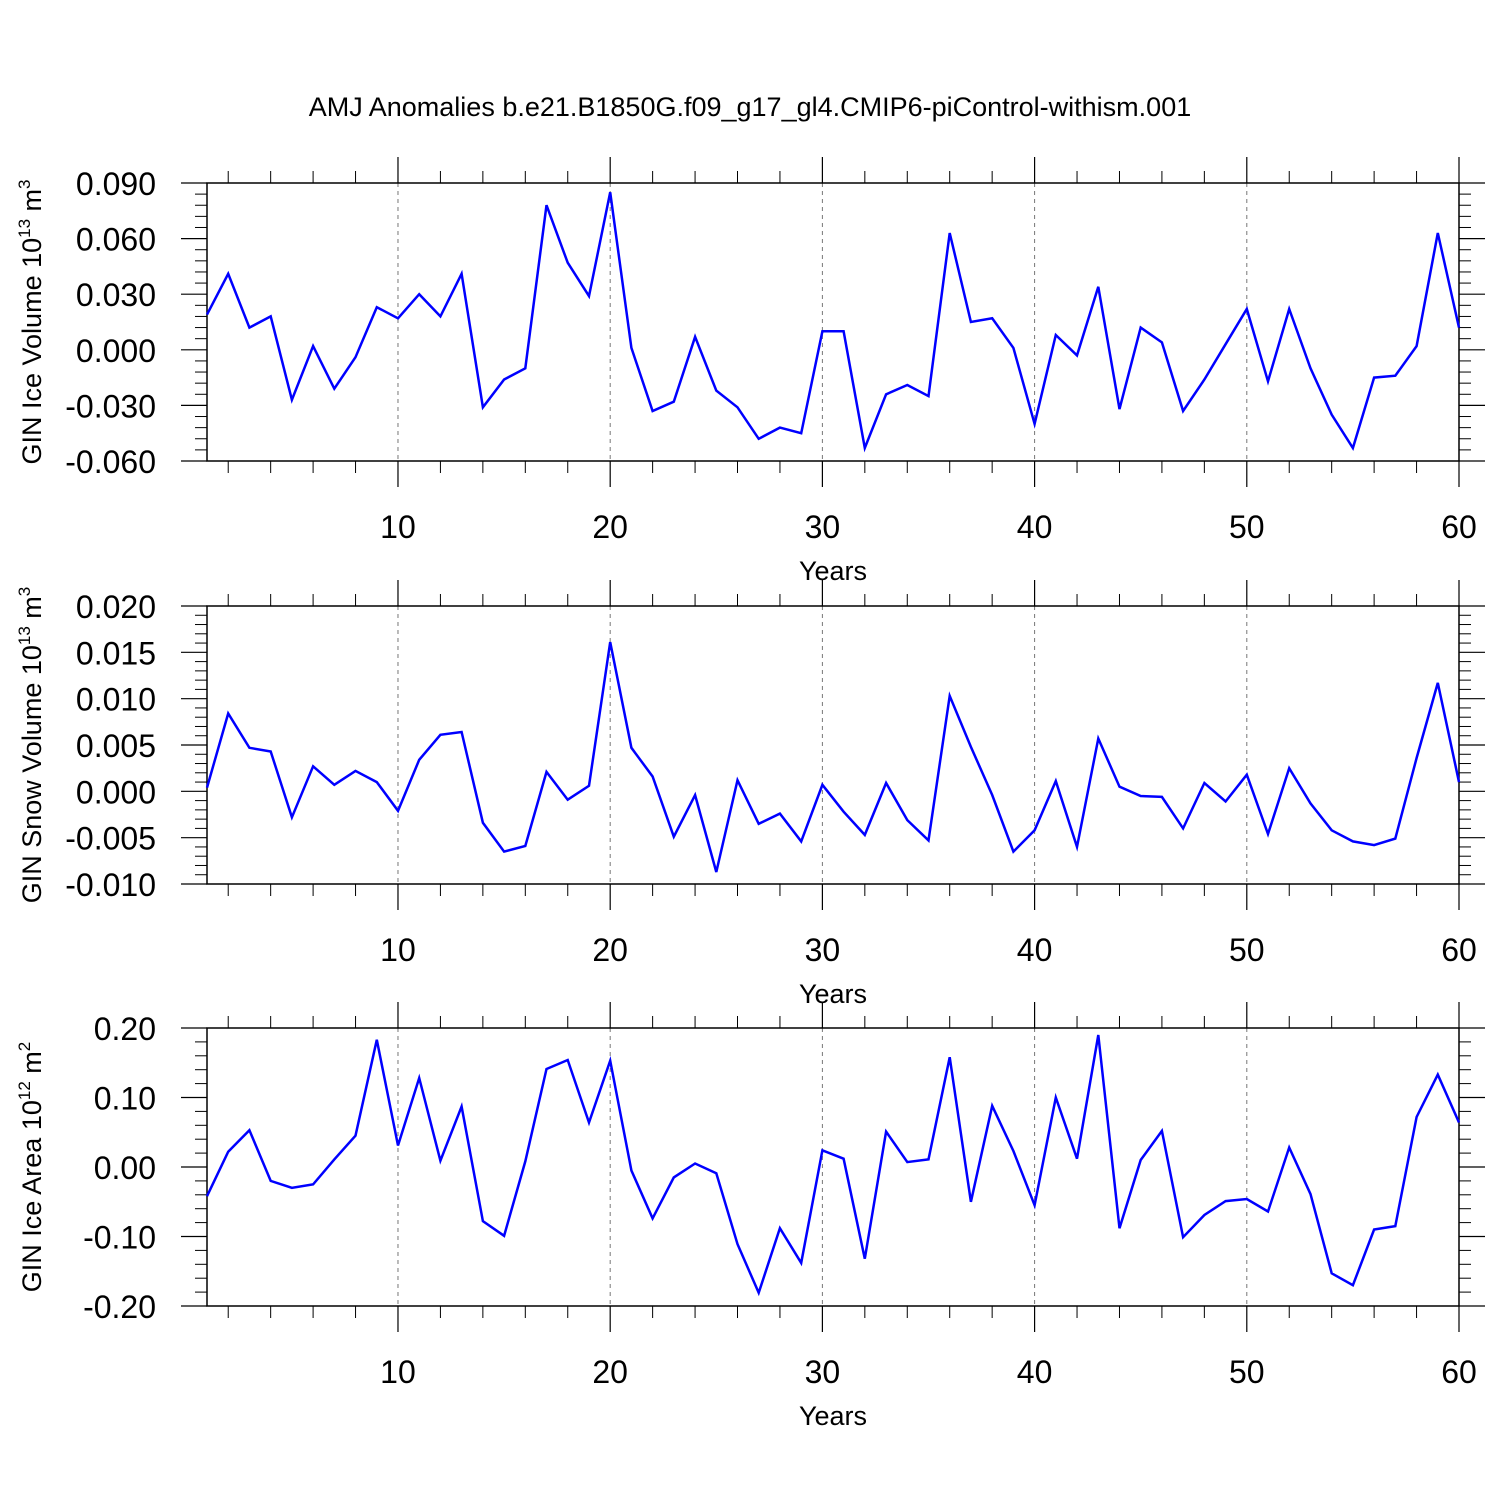 The width and height of the screenshot is (1500, 1500). Describe the element at coordinates (116, 240) in the screenshot. I see `y-tick-label: 0.060` at that location.